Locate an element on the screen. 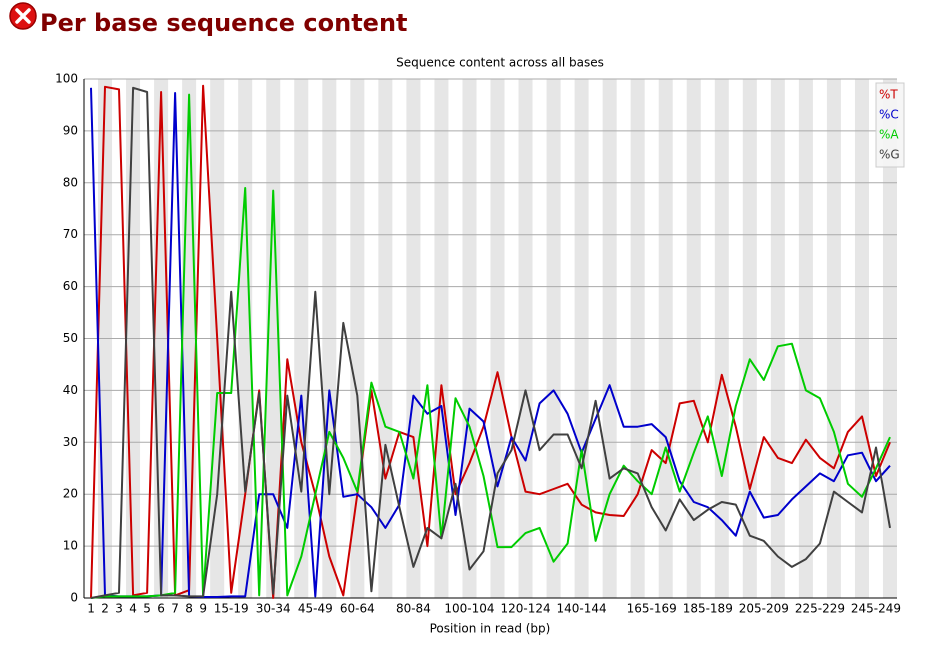 This screenshot has height=651, width=929. x-tick-label: 45-49 is located at coordinates (315, 609).